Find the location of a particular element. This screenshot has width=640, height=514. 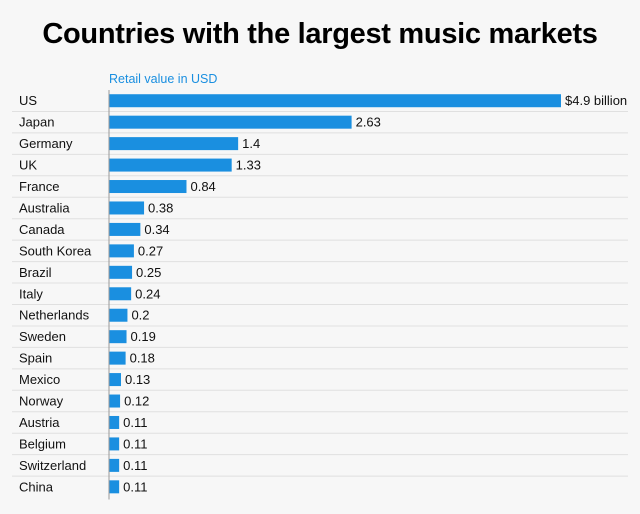

chart-subtitle: Retail value in USD is located at coordinates (163, 79).